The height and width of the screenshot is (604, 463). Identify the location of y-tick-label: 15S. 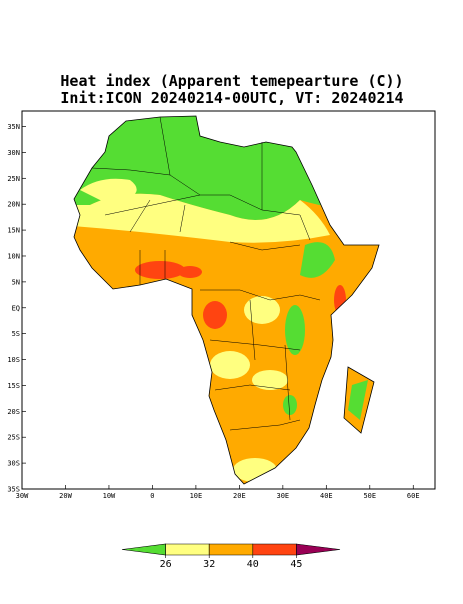
(13, 386).